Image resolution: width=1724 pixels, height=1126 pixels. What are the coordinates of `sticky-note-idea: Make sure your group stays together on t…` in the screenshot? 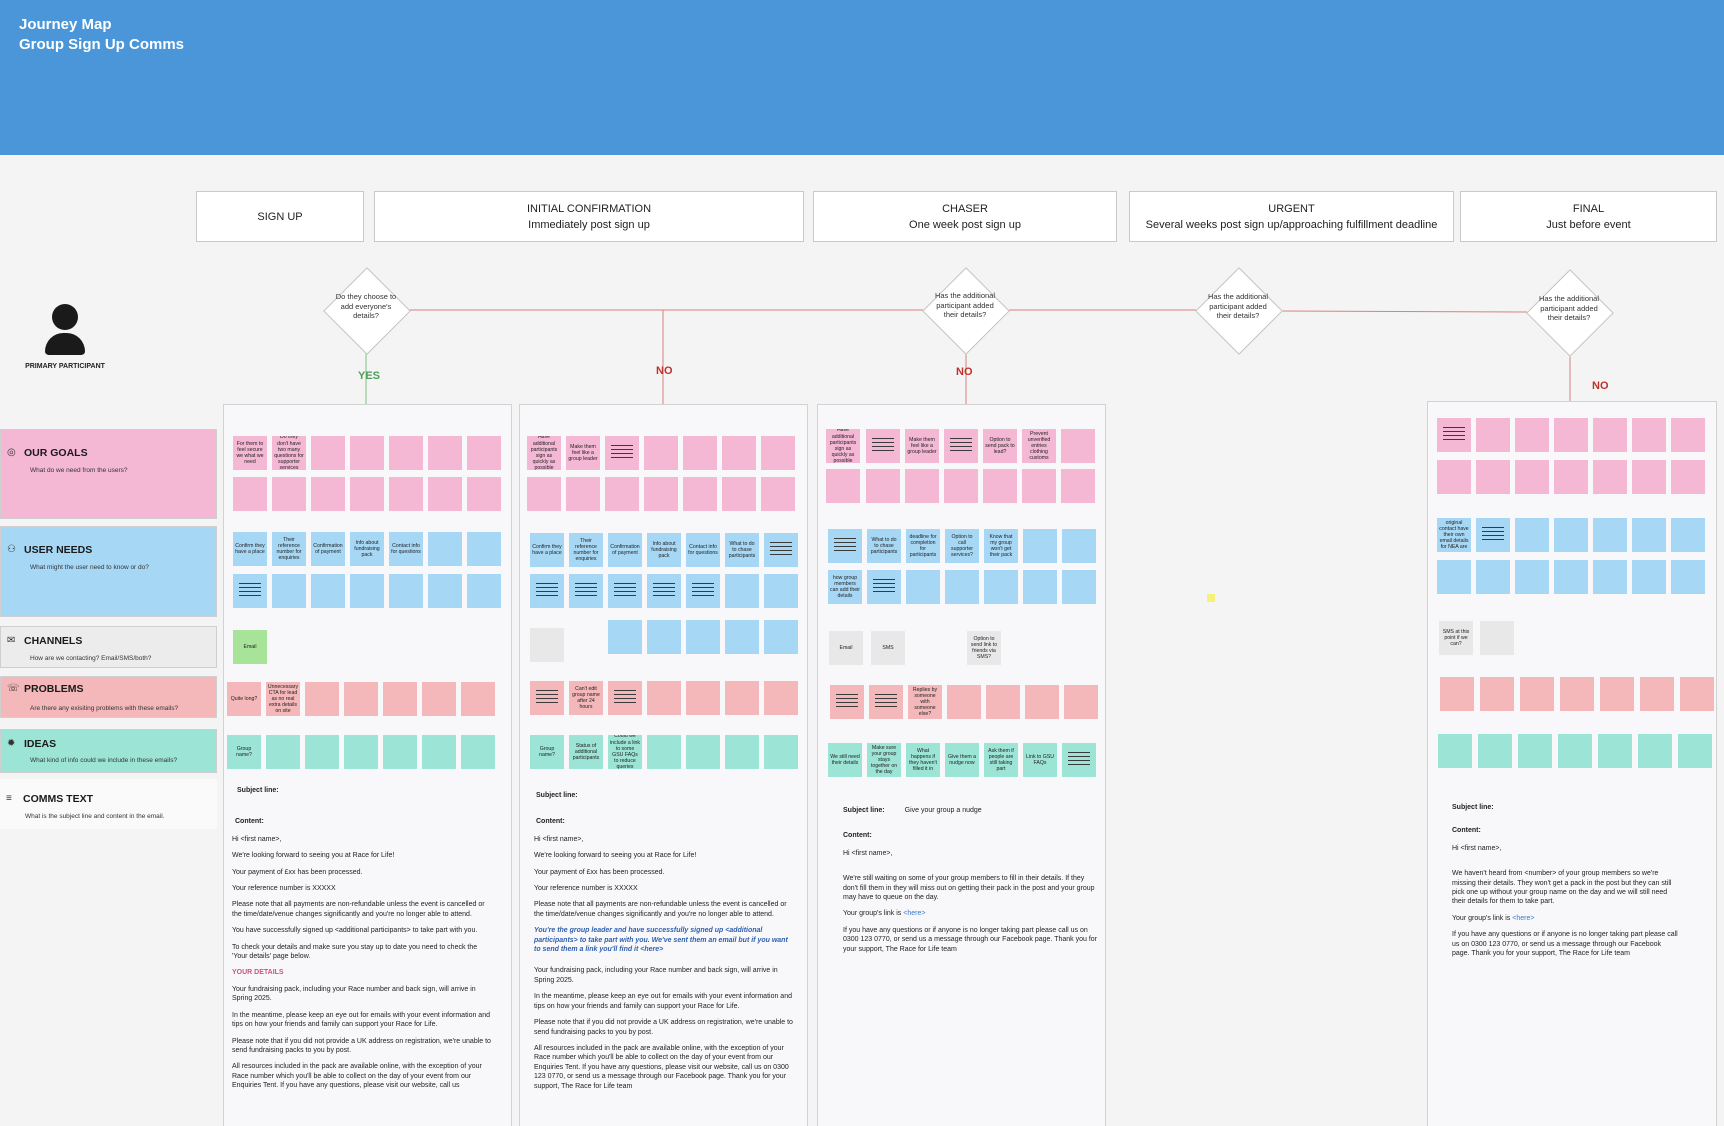 It's located at (884, 760).